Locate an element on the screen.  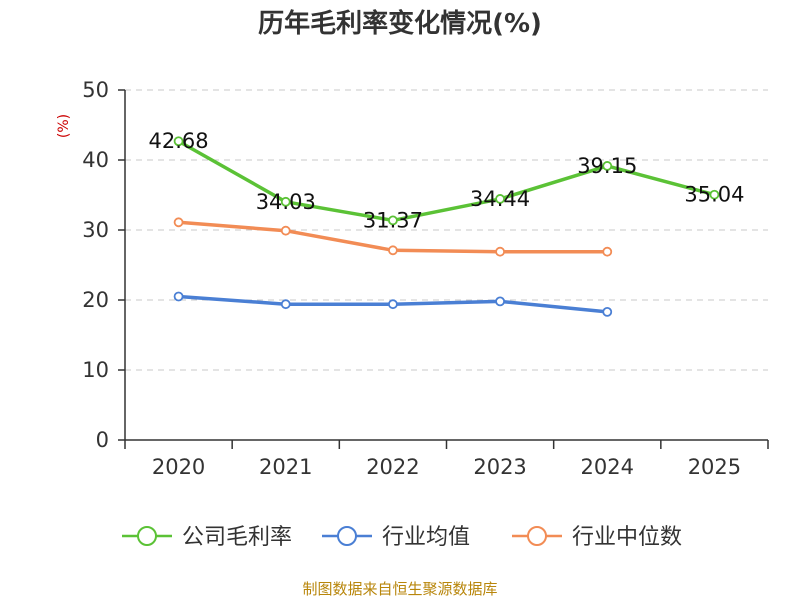
y-tick-label: 40 is located at coordinates (95, 160).